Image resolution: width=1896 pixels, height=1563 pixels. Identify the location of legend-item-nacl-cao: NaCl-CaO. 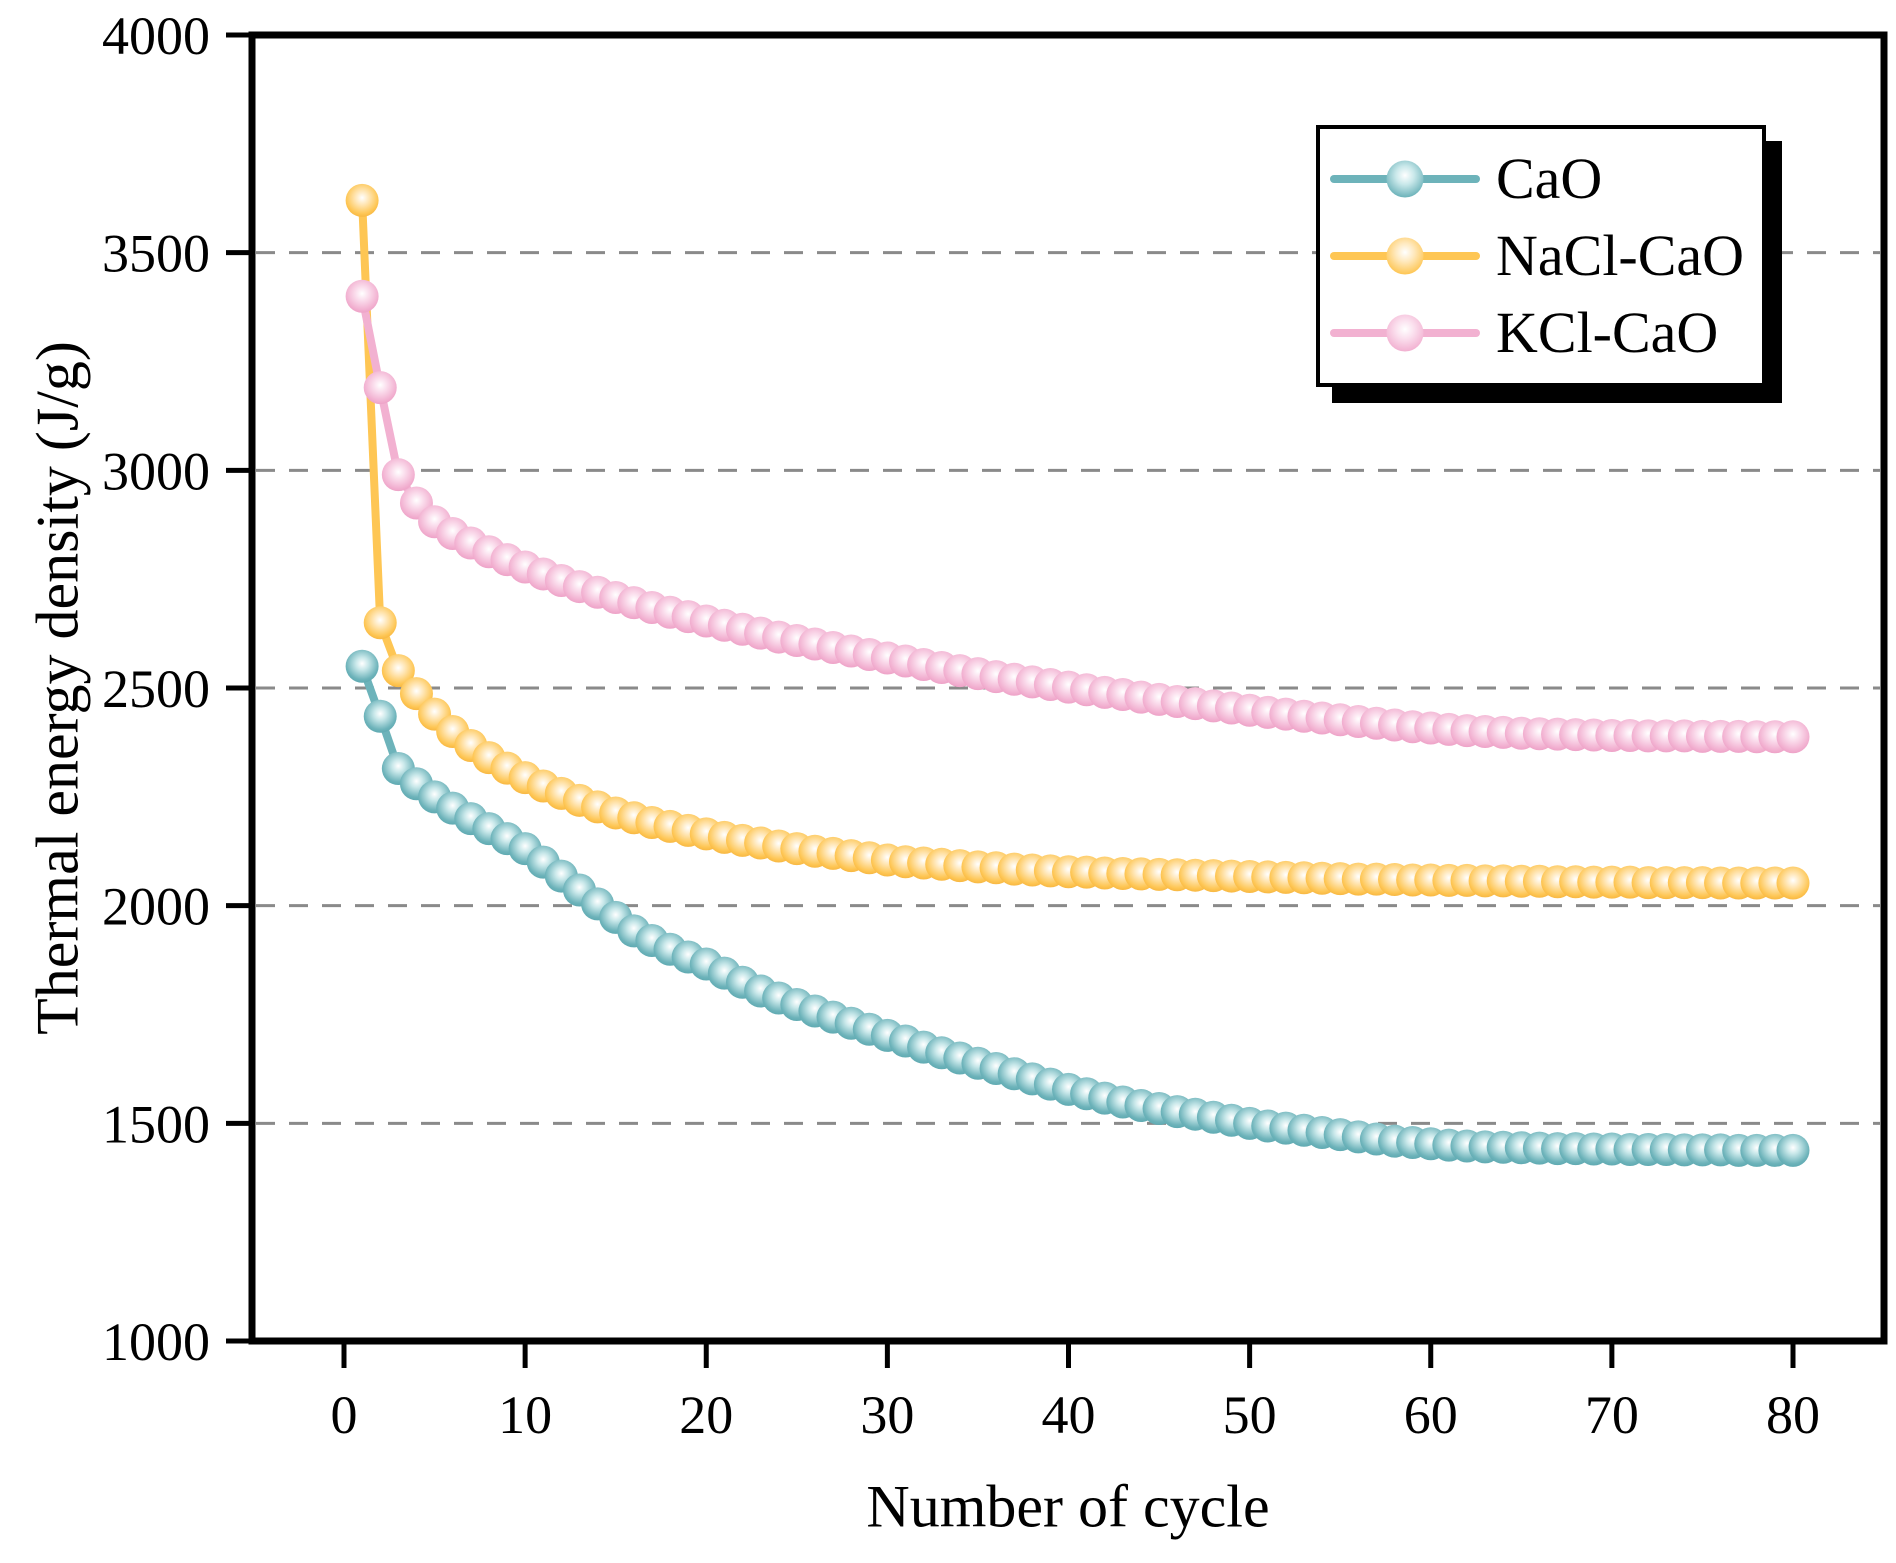
(1543, 255).